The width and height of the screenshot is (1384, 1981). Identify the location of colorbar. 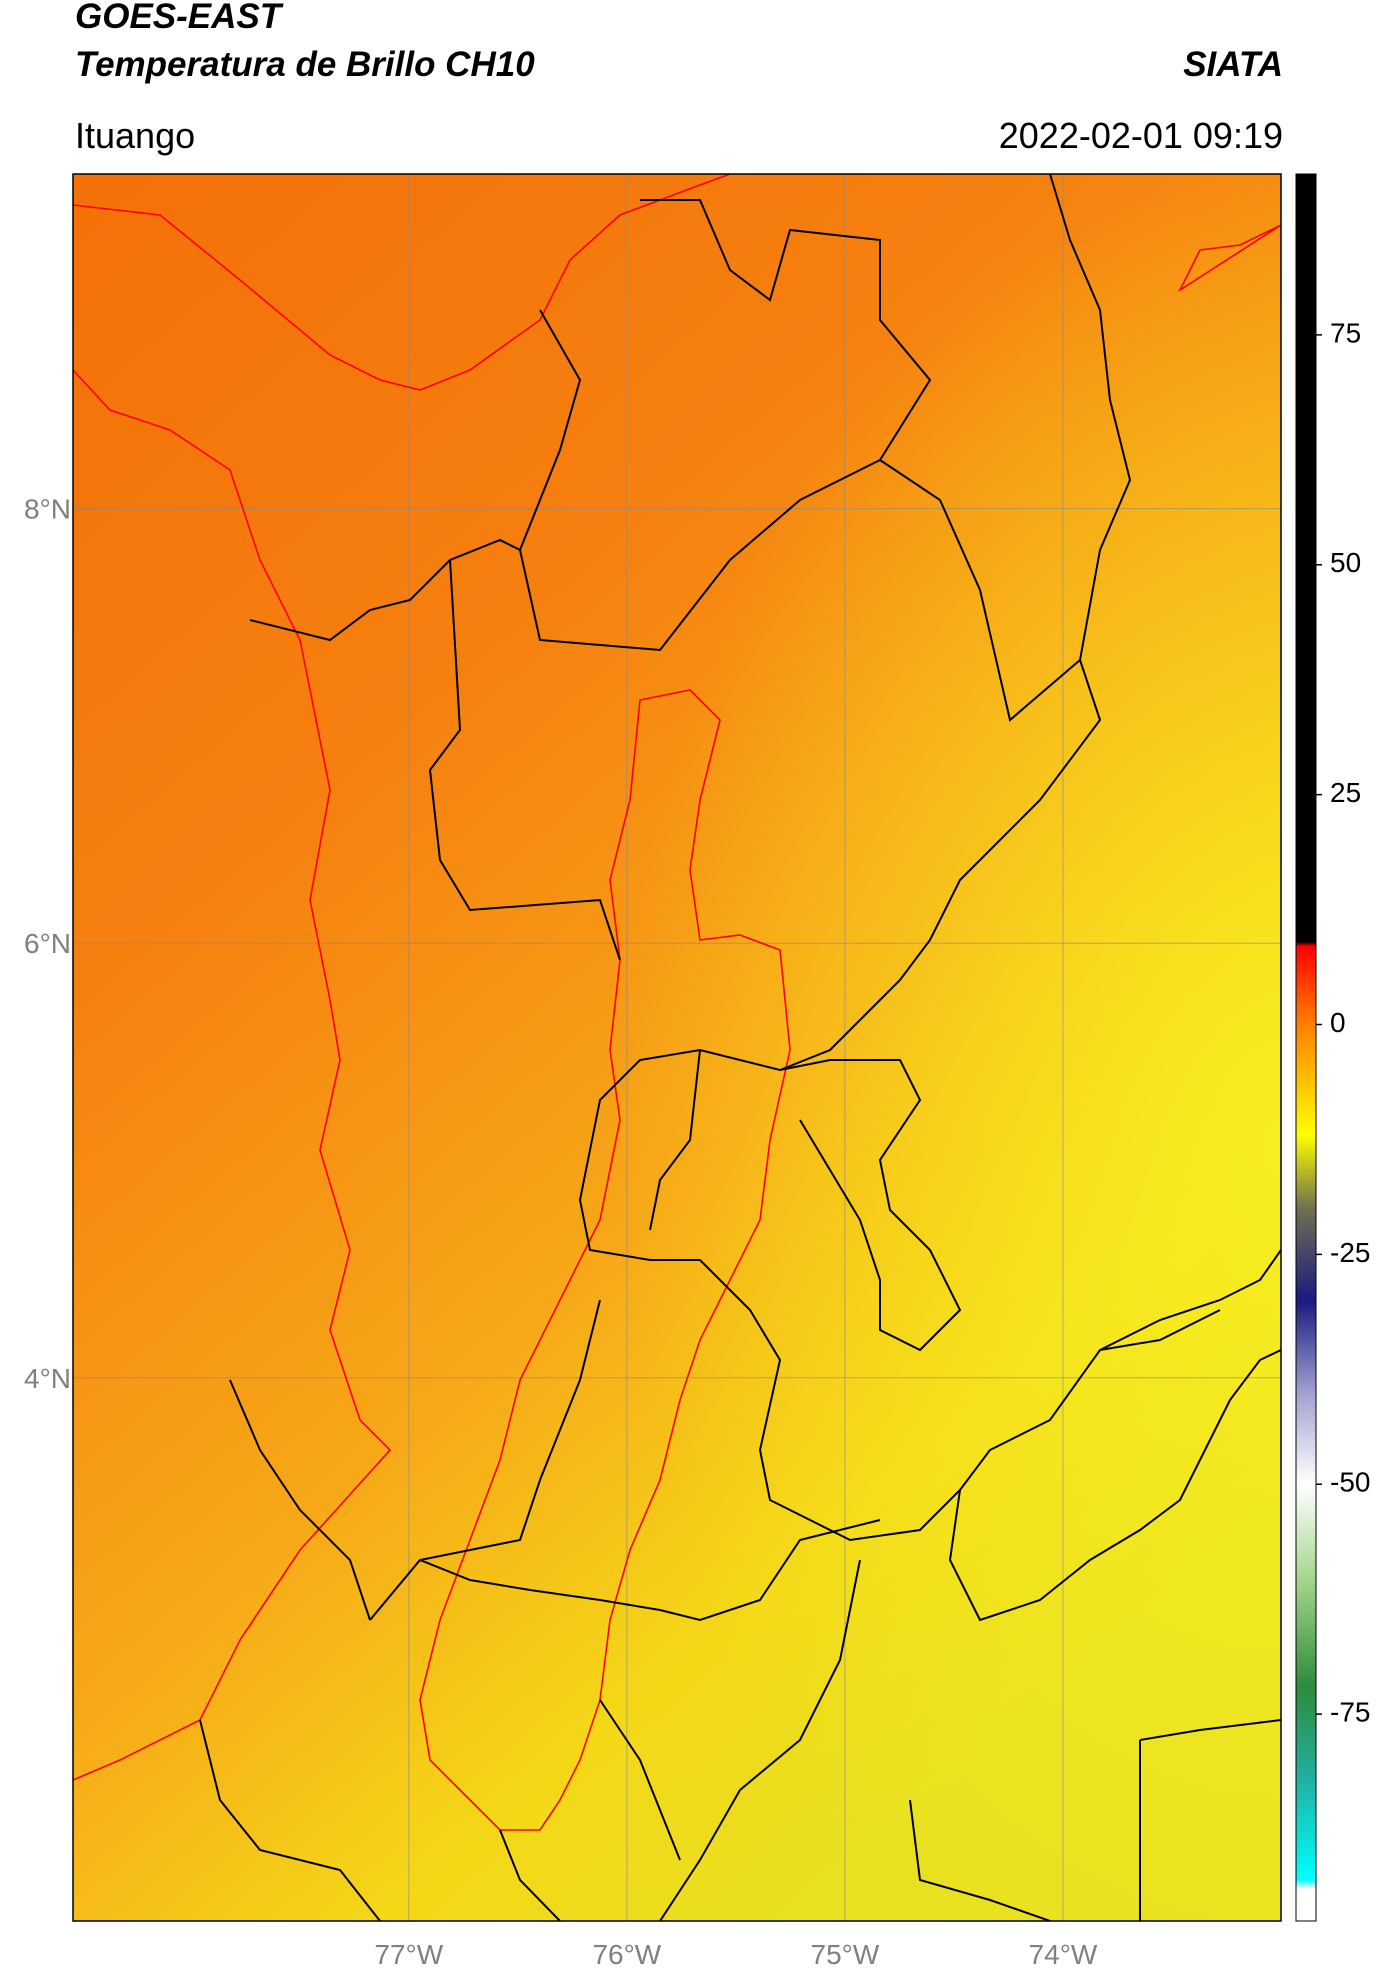
(1306, 1047).